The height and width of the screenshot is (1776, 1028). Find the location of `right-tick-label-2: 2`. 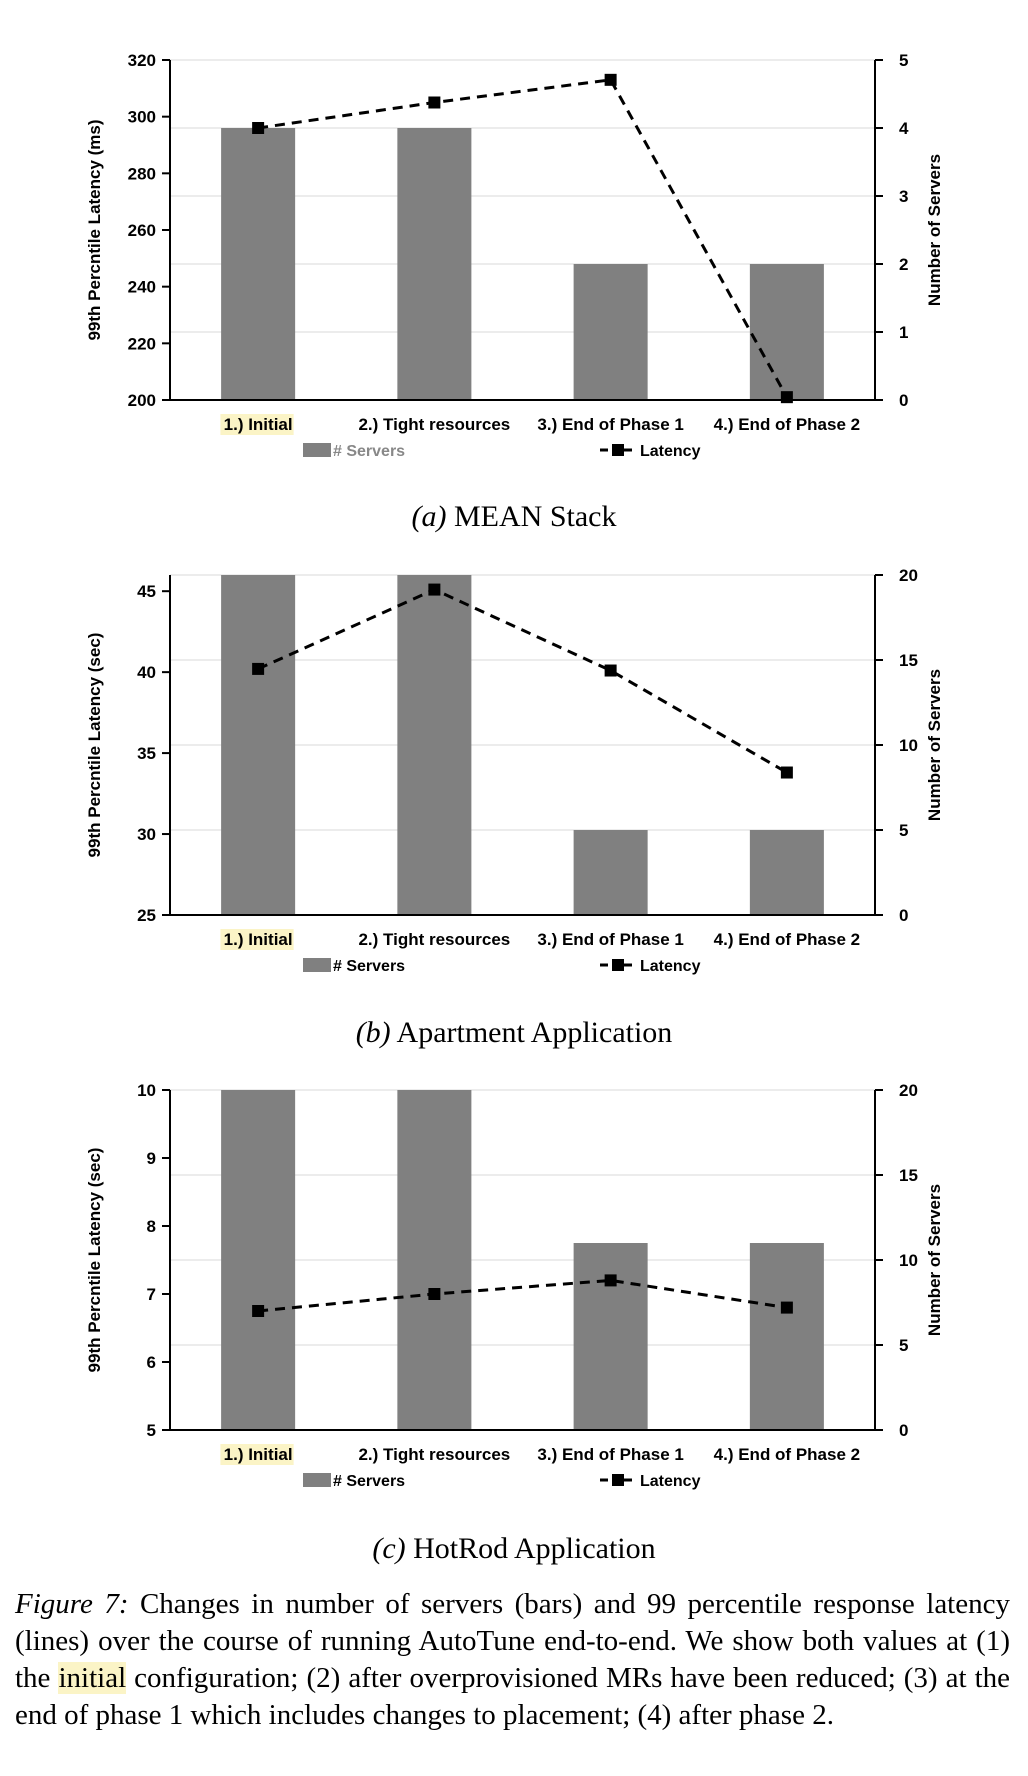

right-tick-label-2: 2 is located at coordinates (903, 264).